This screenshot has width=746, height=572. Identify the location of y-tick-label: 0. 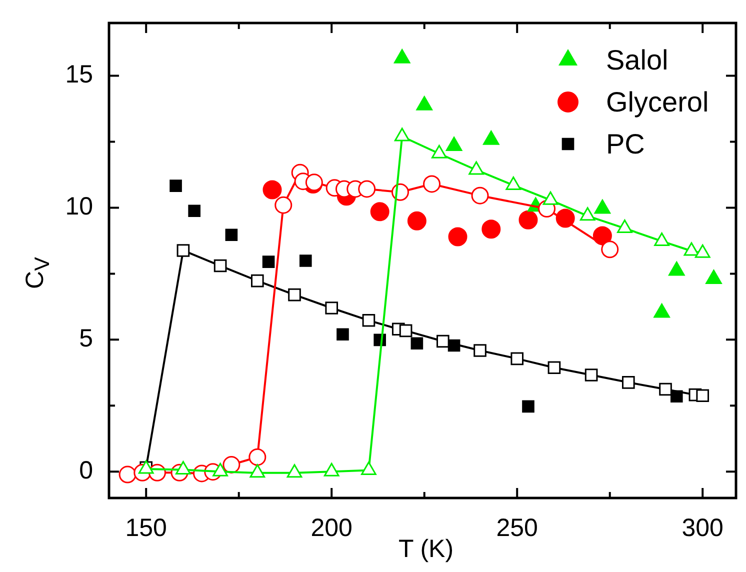
(86, 470).